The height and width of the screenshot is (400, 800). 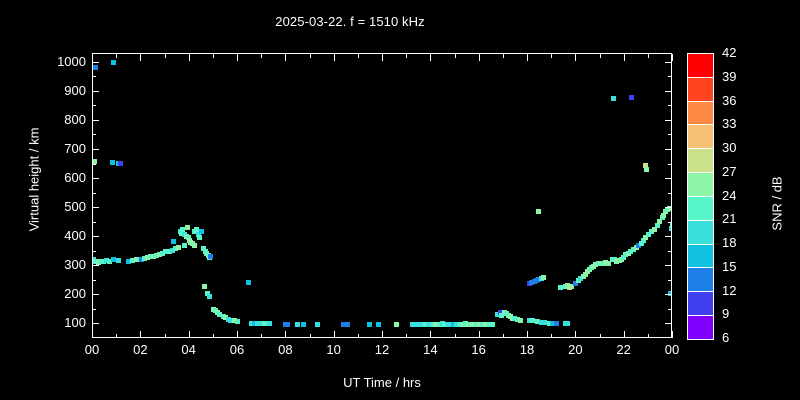 I want to click on colorbar-tick-label: 6, so click(x=726, y=337).